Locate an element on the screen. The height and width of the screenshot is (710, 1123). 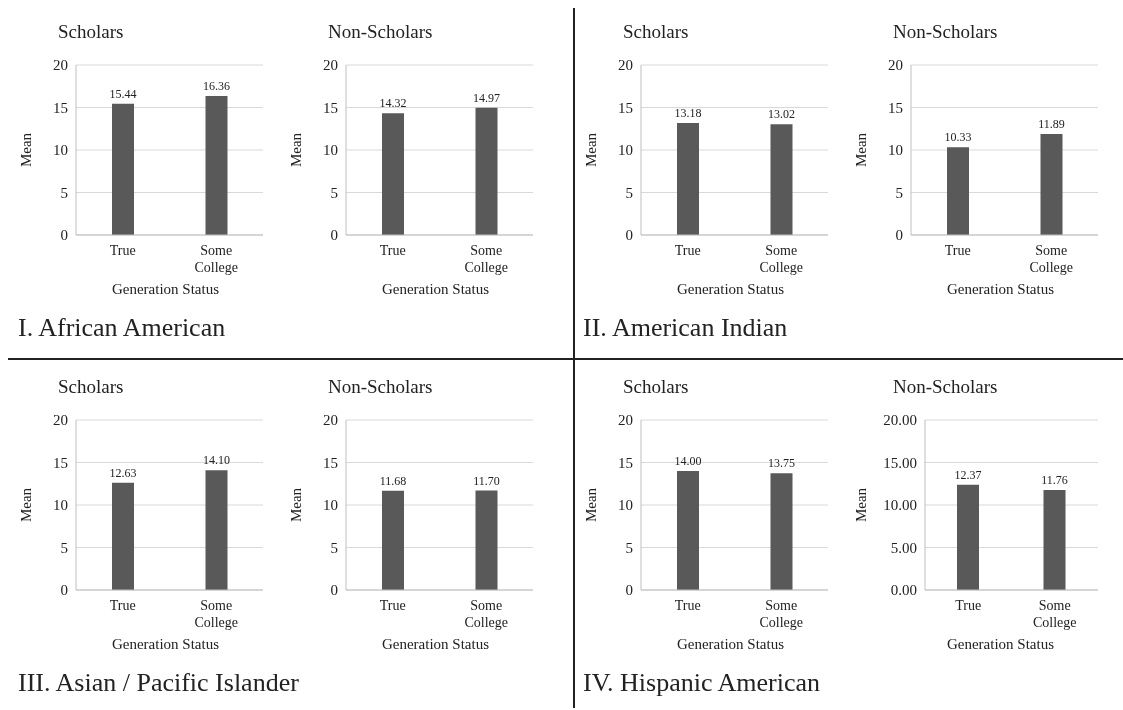
data-label: 15.44 is located at coordinates (123, 93).